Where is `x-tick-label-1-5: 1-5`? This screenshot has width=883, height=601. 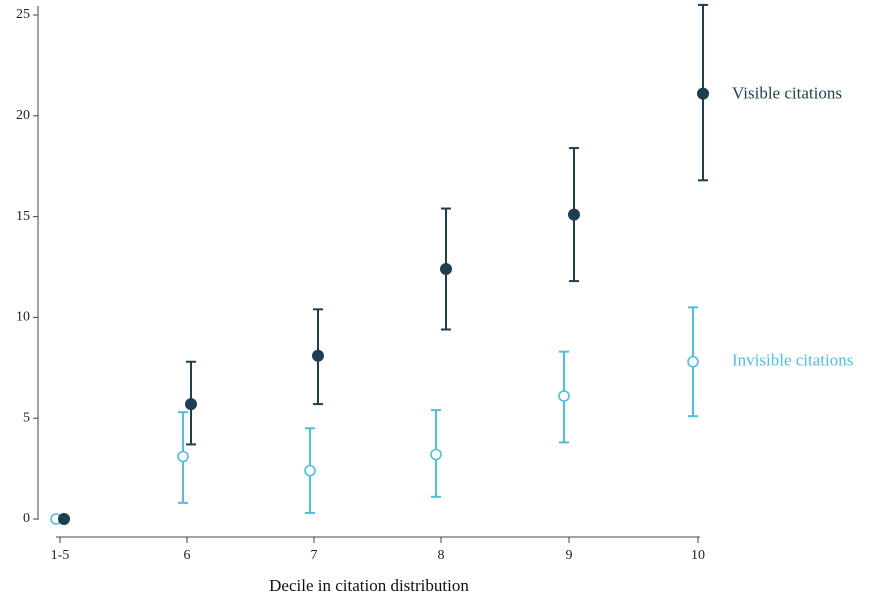 x-tick-label-1-5: 1-5 is located at coordinates (60, 555).